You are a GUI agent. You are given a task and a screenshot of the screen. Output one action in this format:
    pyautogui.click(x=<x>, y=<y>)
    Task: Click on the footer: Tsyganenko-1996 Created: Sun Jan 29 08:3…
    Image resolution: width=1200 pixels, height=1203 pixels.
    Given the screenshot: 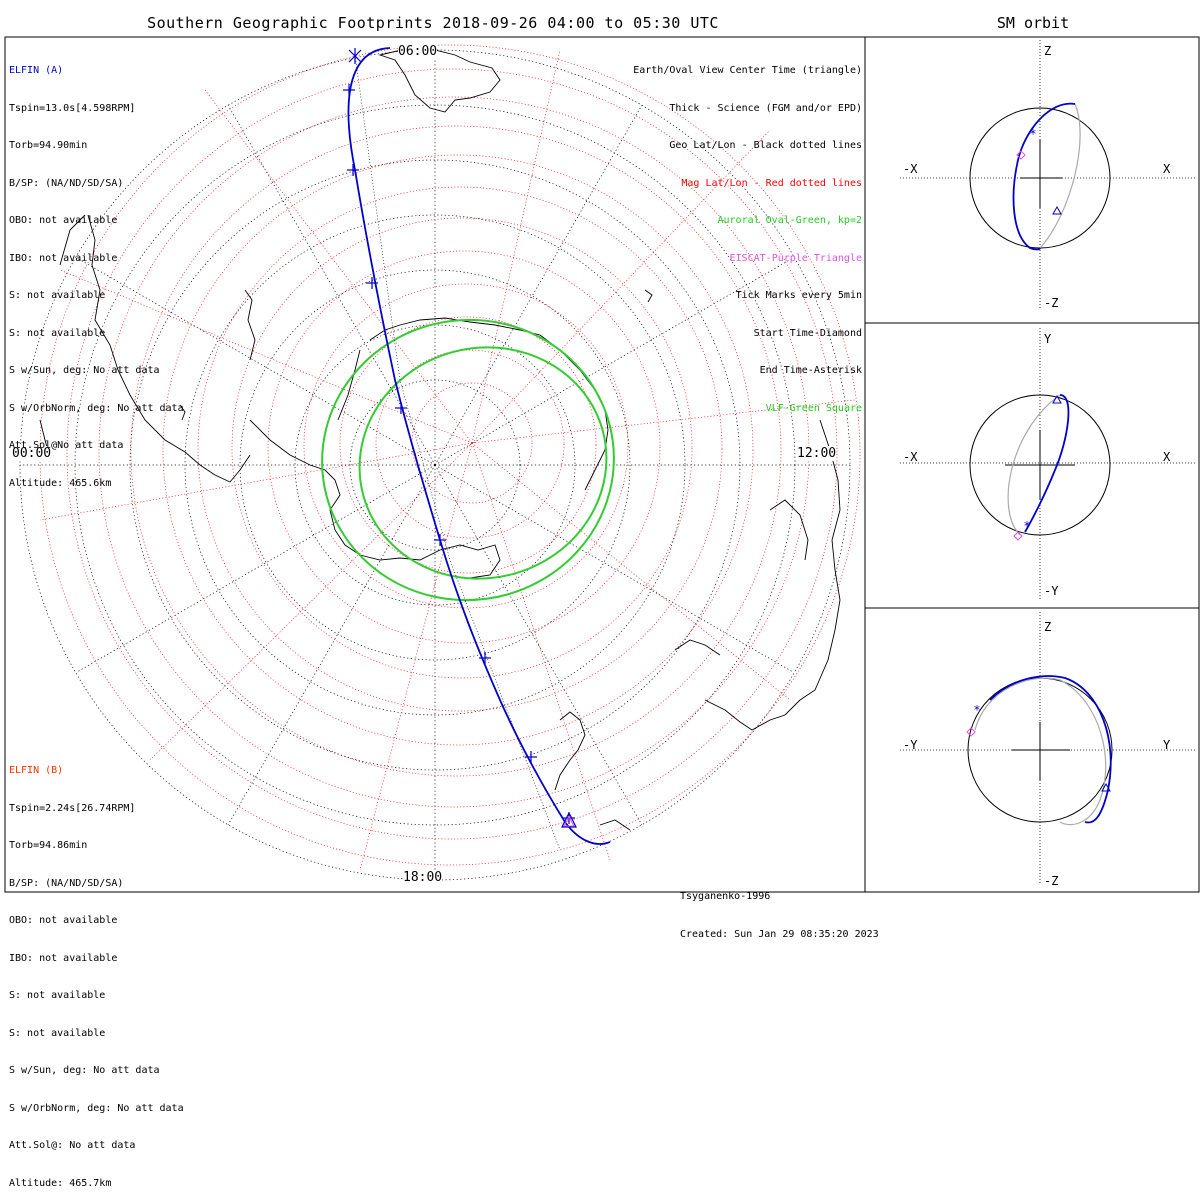 What is the action you would take?
    pyautogui.click(x=779, y=910)
    